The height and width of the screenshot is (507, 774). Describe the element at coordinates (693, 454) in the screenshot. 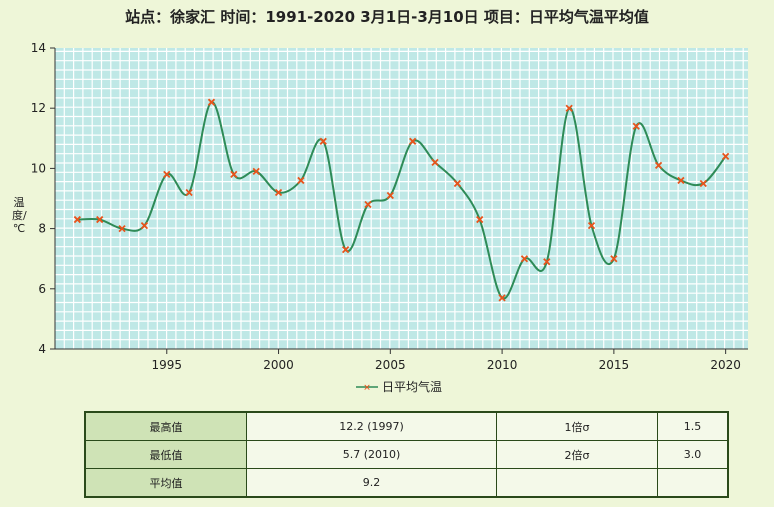

I see `stats-value-2sigma: 3.0` at that location.